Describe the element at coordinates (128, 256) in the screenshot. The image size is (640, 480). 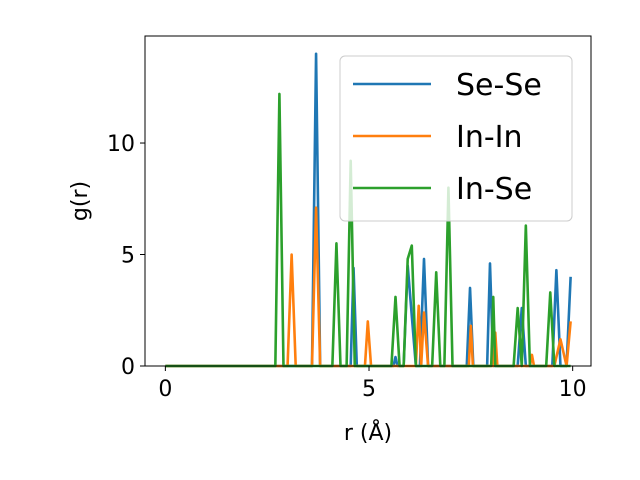
I see `y-tick-label: 5` at that location.